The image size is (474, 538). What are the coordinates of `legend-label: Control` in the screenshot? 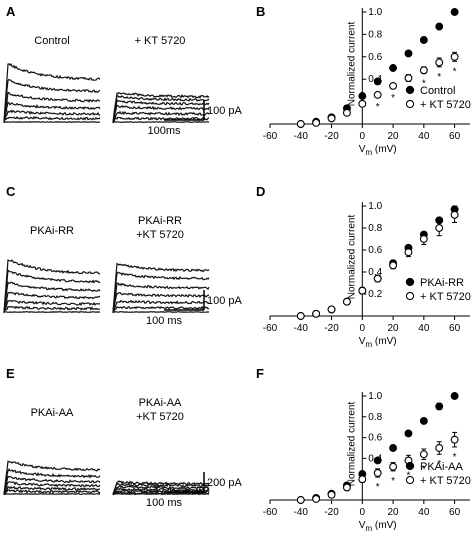 It's located at (437, 91).